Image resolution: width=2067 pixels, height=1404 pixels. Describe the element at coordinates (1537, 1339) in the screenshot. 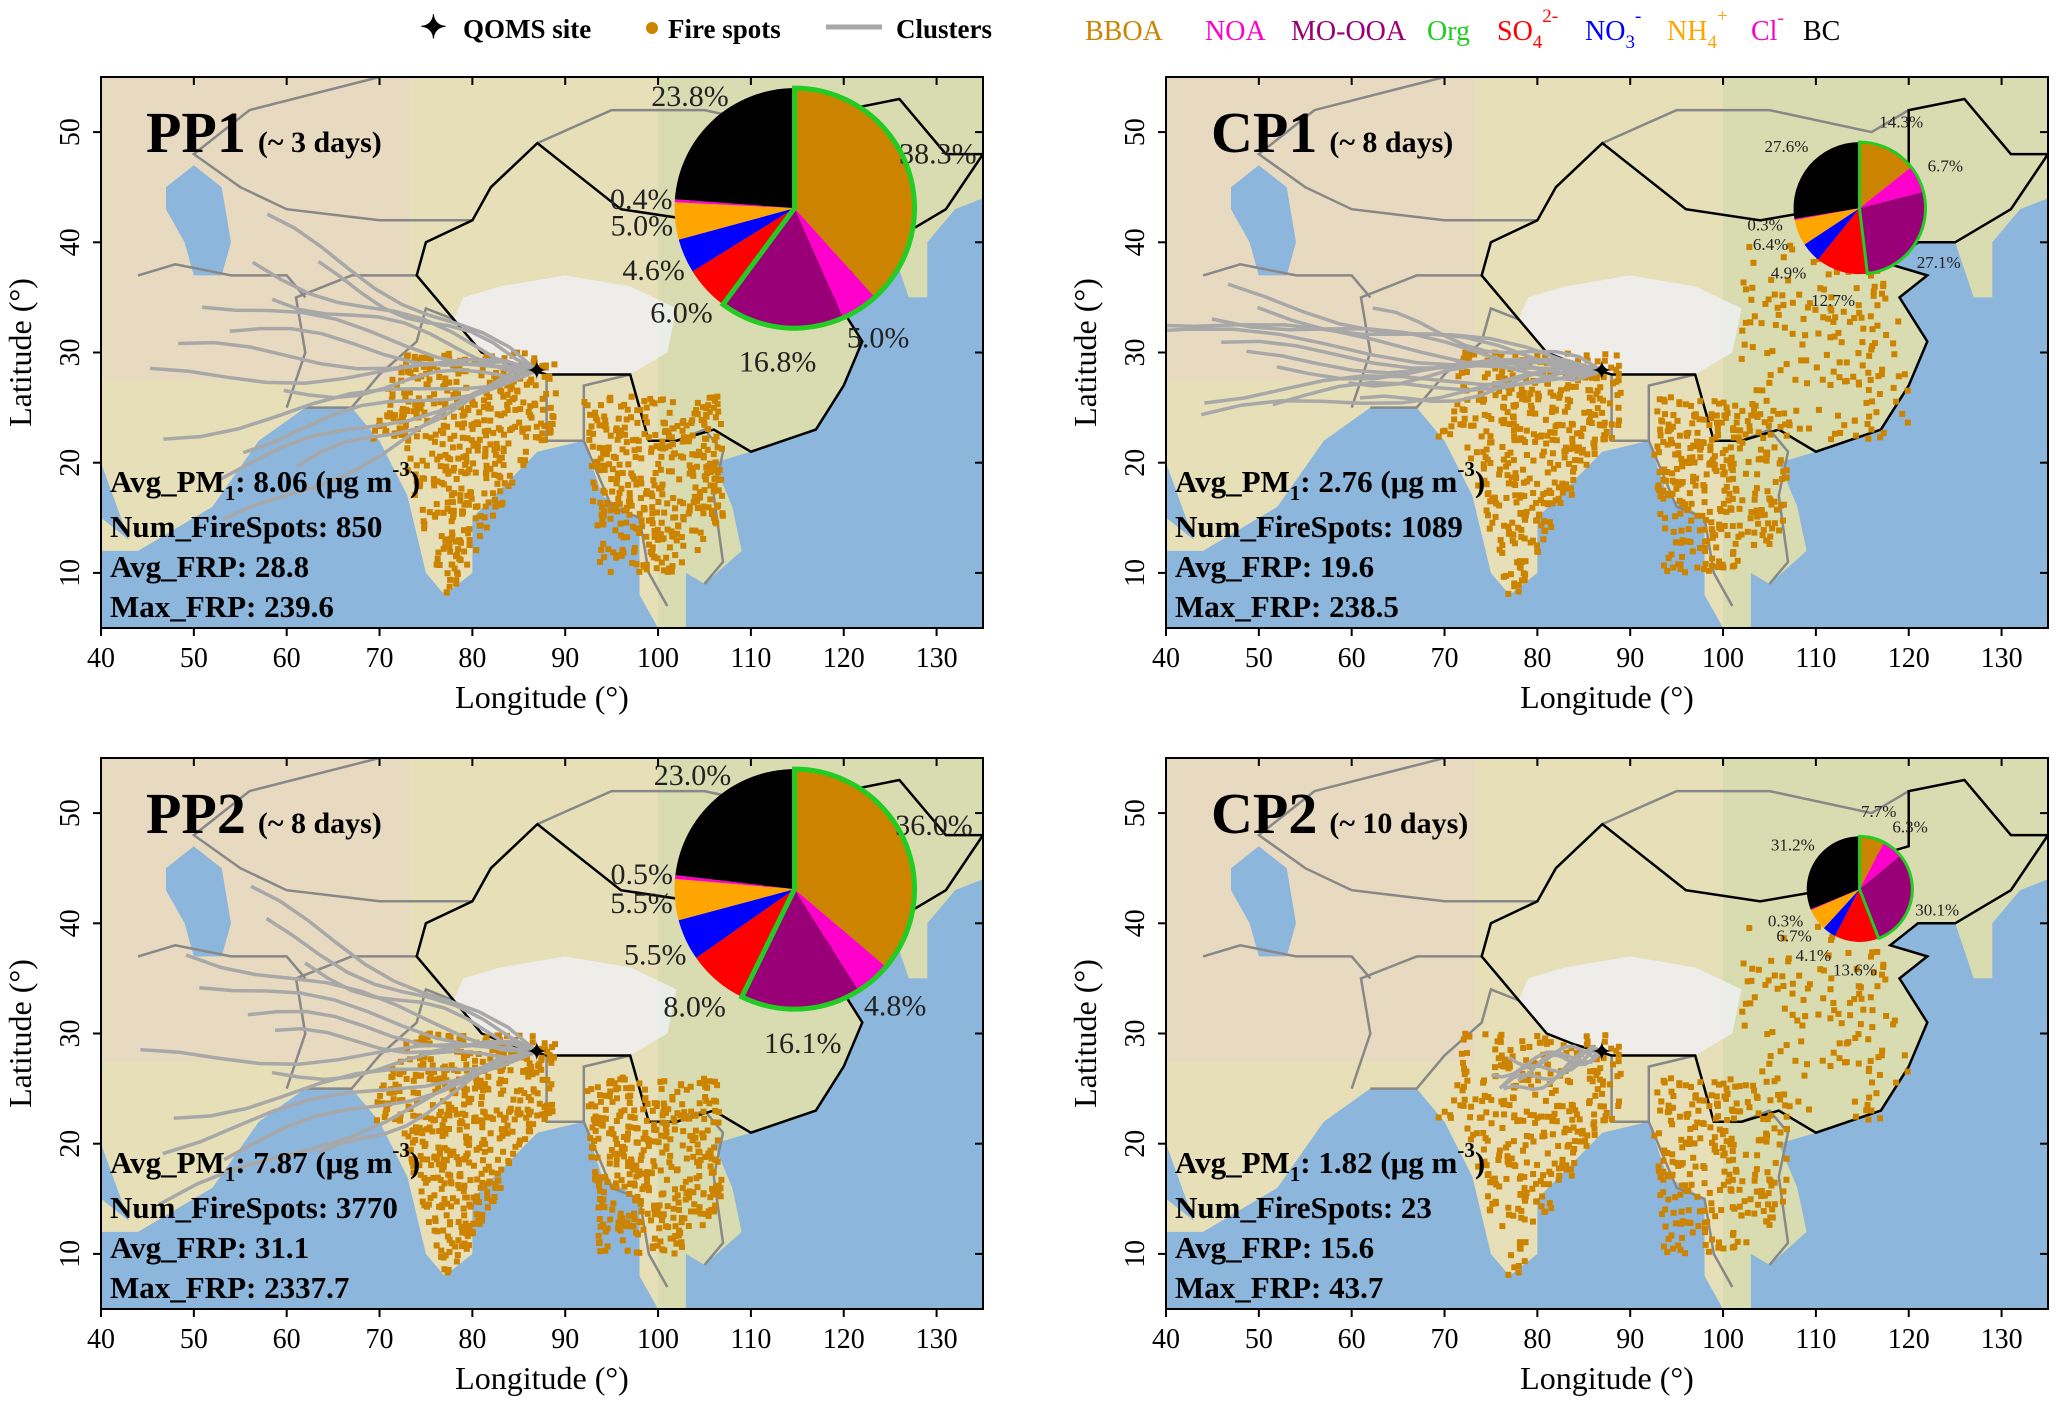

I see `x-tick-label: 80` at that location.